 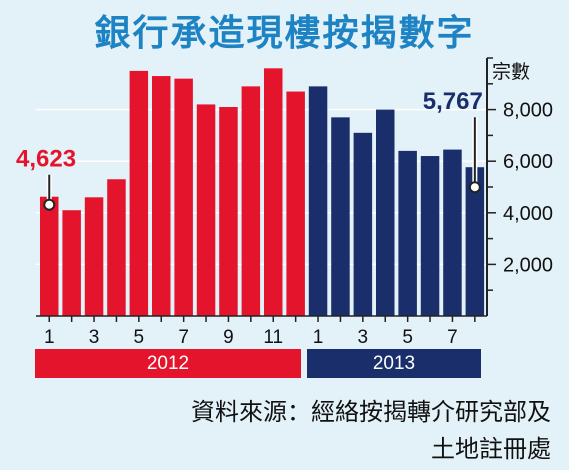 What do you see at coordinates (528, 214) in the screenshot?
I see `y-tick-label: 4,000` at bounding box center [528, 214].